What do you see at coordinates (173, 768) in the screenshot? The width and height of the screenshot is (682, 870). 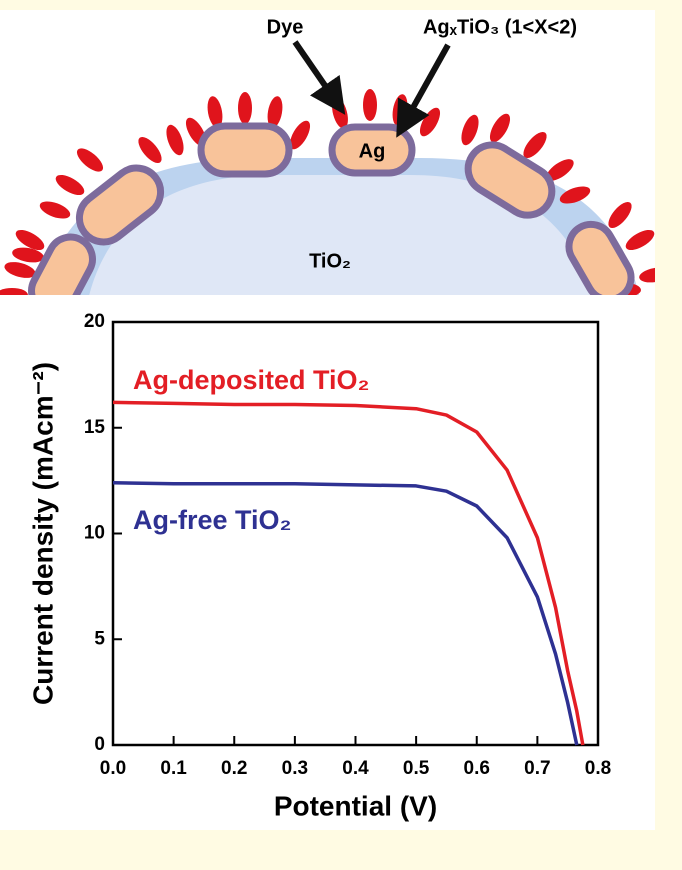 I see `x-tick-label: 0.1` at bounding box center [173, 768].